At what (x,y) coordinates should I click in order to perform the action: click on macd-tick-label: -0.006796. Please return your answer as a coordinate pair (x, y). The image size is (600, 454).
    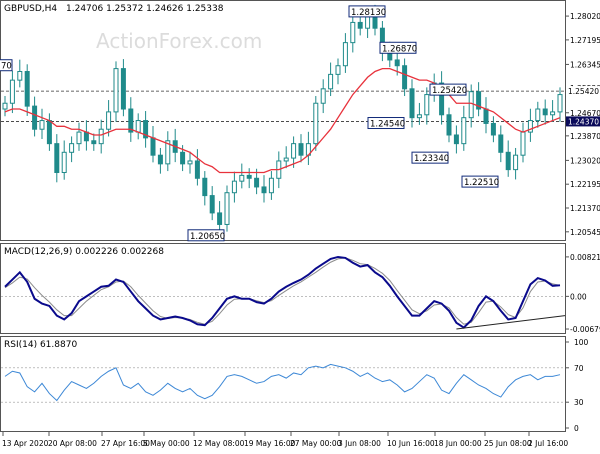
    Looking at the image, I should click on (585, 329).